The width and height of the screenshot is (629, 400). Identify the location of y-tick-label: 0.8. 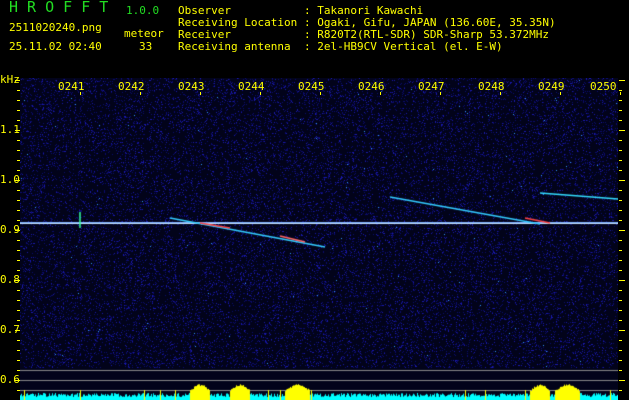
(10, 279).